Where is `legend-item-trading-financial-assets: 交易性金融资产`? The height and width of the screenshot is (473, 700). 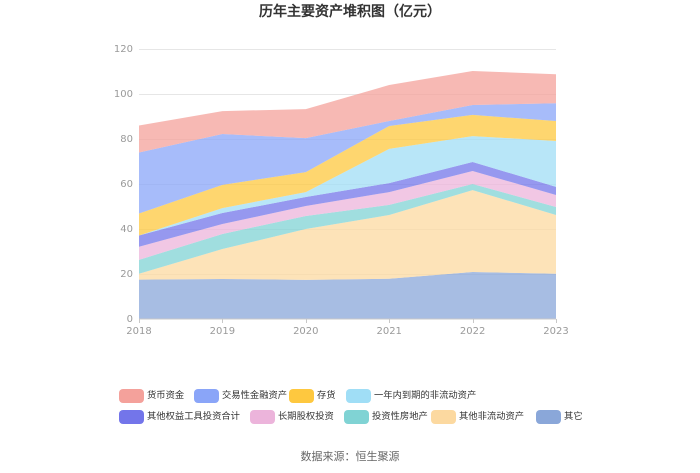
legend-item-trading-financial-assets: 交易性金融资产 is located at coordinates (240, 396).